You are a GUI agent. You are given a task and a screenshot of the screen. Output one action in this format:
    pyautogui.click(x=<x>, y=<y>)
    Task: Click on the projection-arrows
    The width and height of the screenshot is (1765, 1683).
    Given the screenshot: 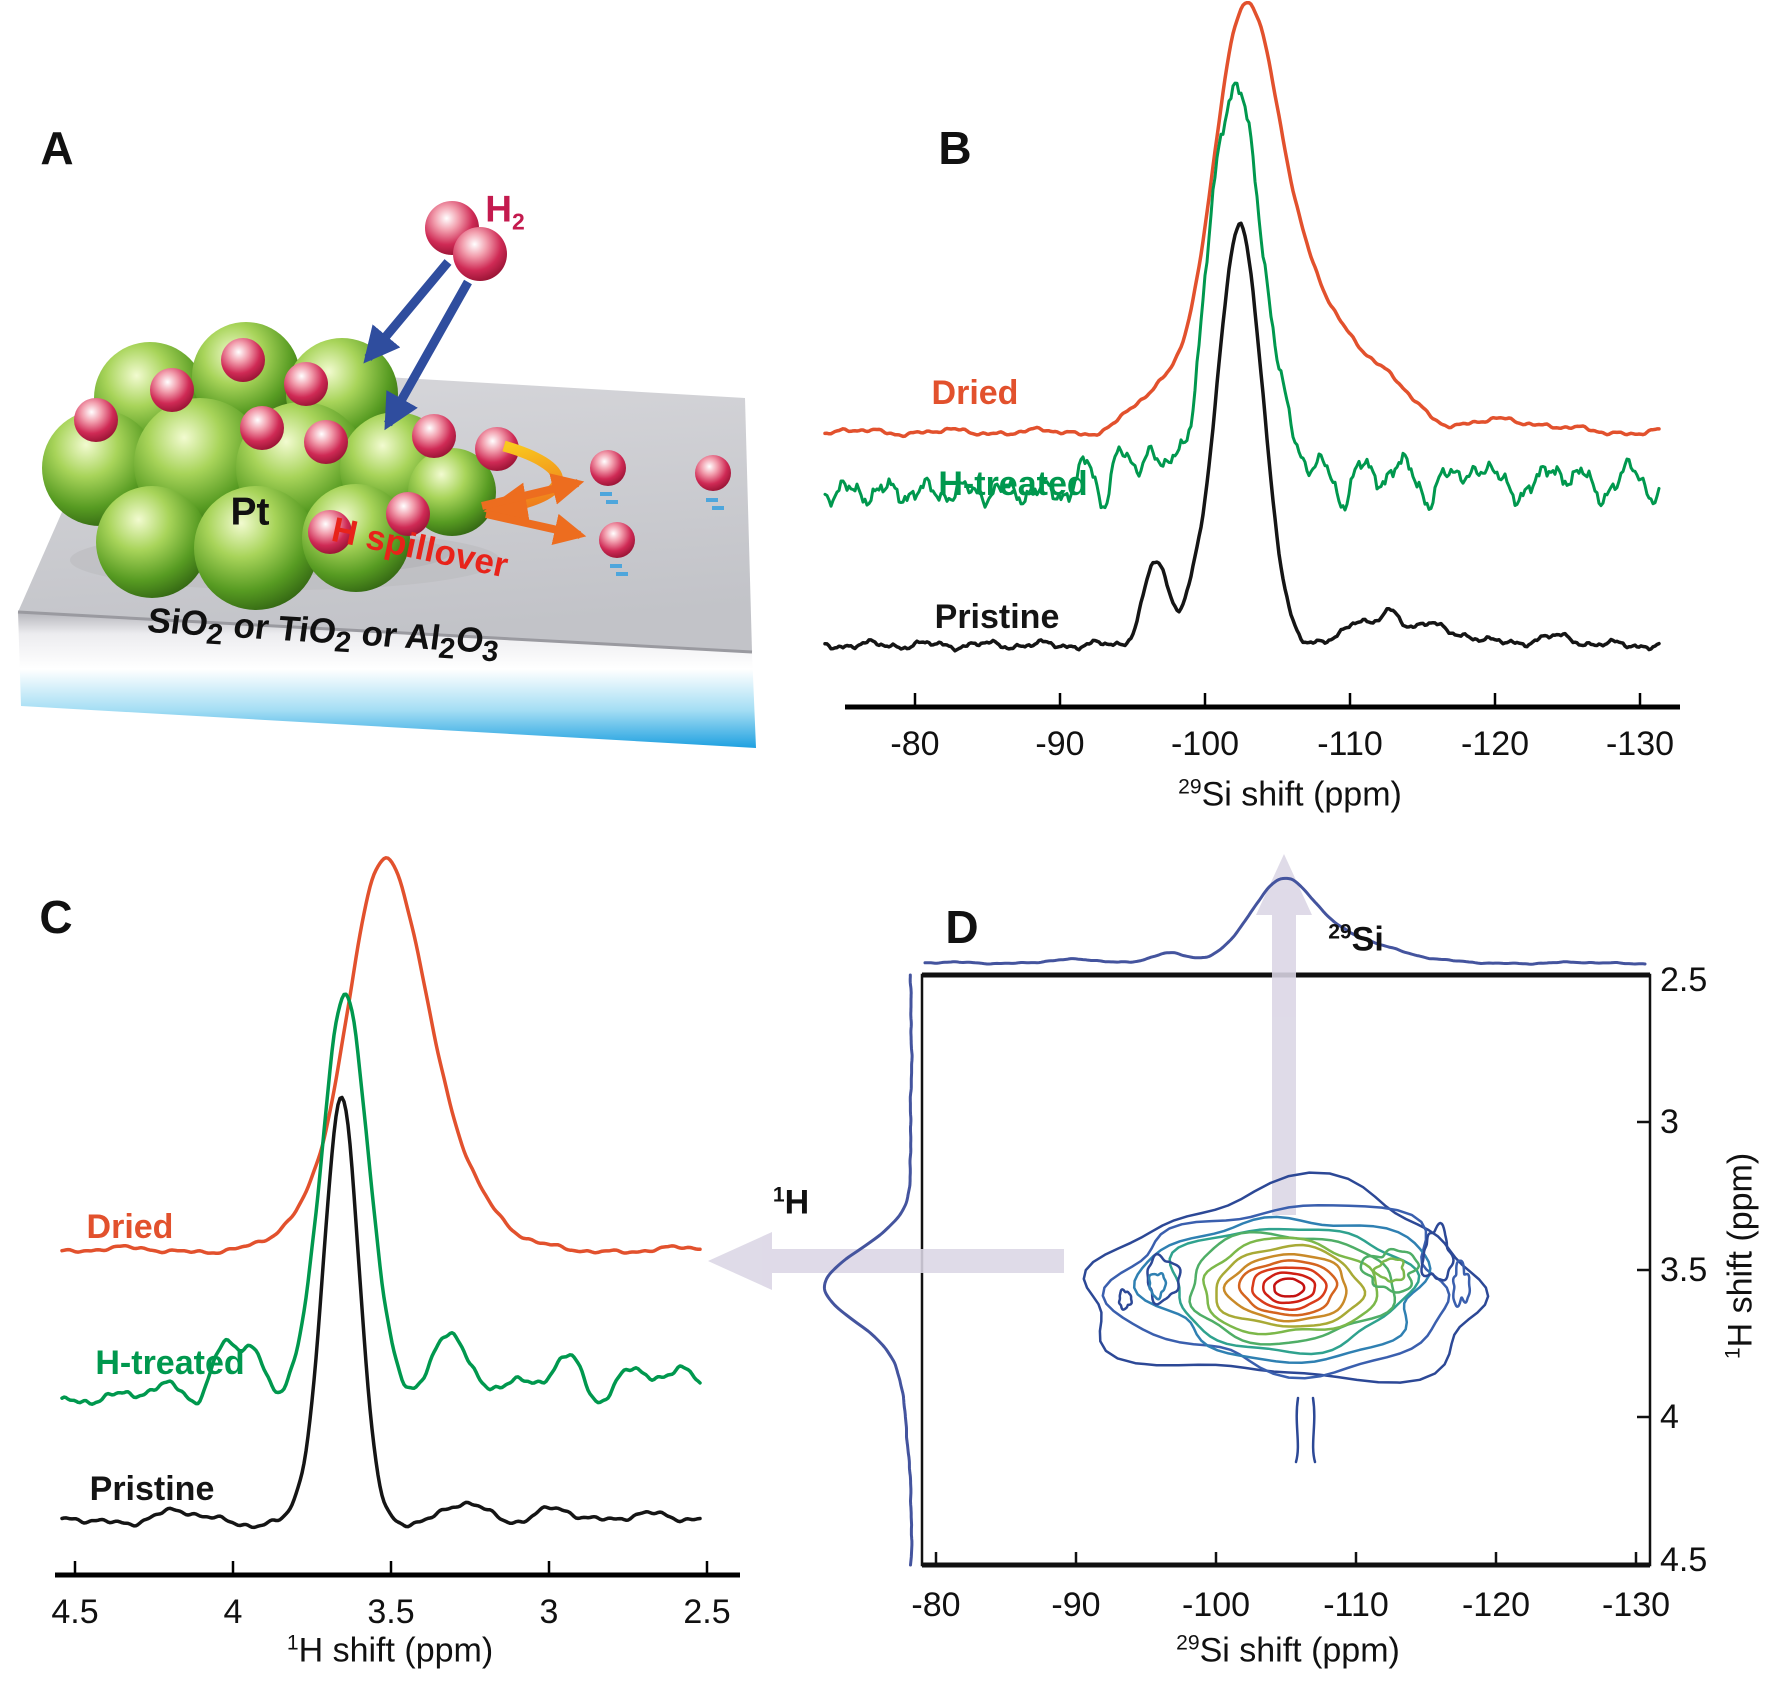 What is the action you would take?
    pyautogui.click(x=1010, y=1072)
    